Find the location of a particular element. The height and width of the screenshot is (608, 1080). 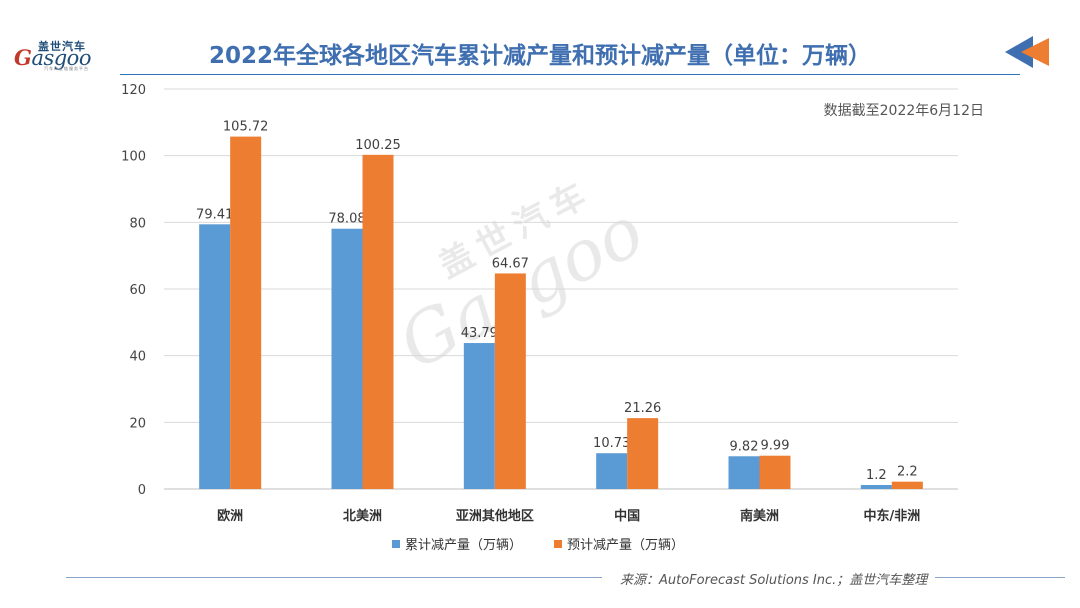

legend-swatch-cumulative is located at coordinates (396, 543).